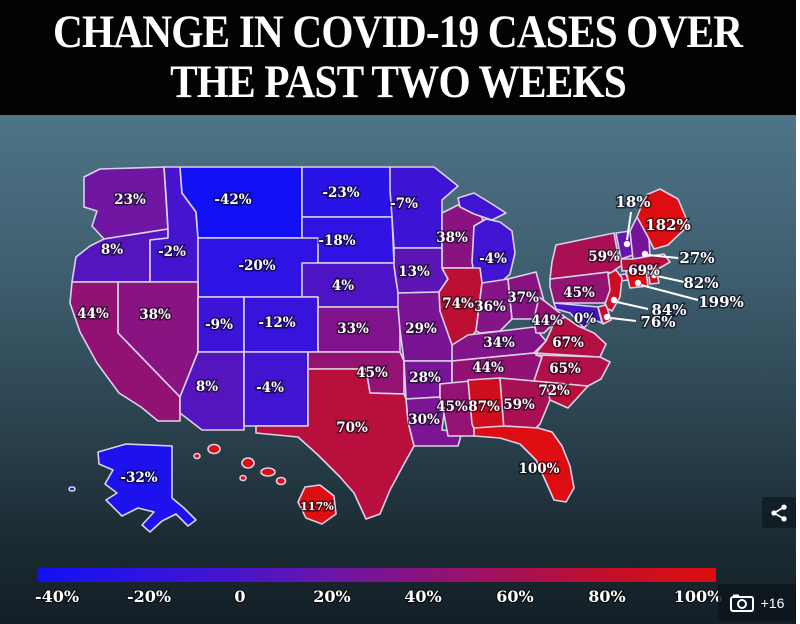 The image size is (800, 624). What do you see at coordinates (219, 325) in the screenshot?
I see `state-label-ut: -9%` at bounding box center [219, 325].